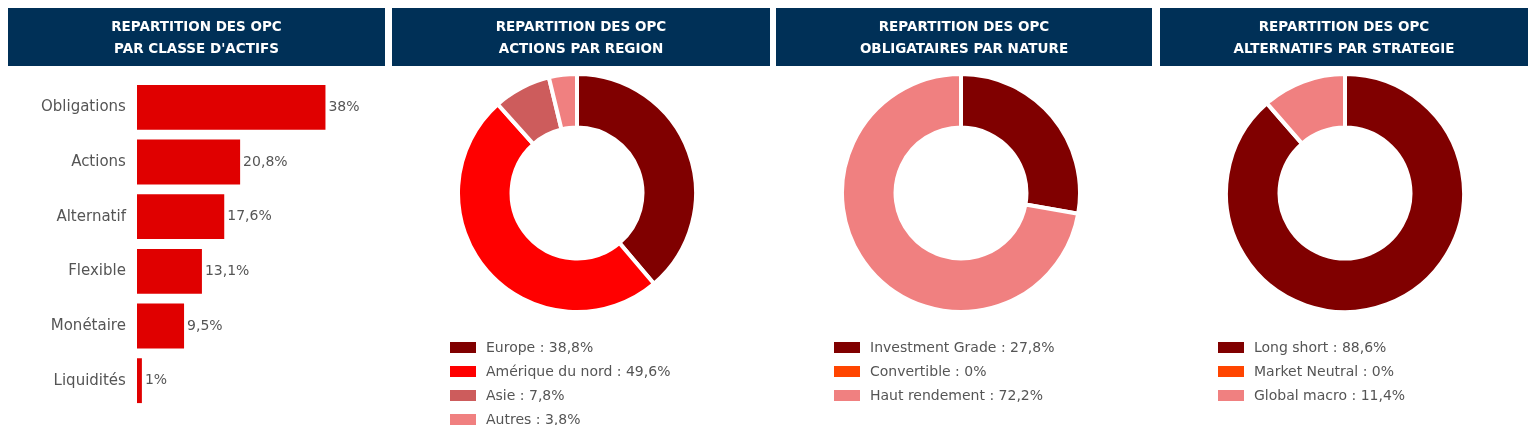 The height and width of the screenshot is (425, 1528). Describe the element at coordinates (88, 324) in the screenshot. I see `y-tick-label: Monétaire` at that location.